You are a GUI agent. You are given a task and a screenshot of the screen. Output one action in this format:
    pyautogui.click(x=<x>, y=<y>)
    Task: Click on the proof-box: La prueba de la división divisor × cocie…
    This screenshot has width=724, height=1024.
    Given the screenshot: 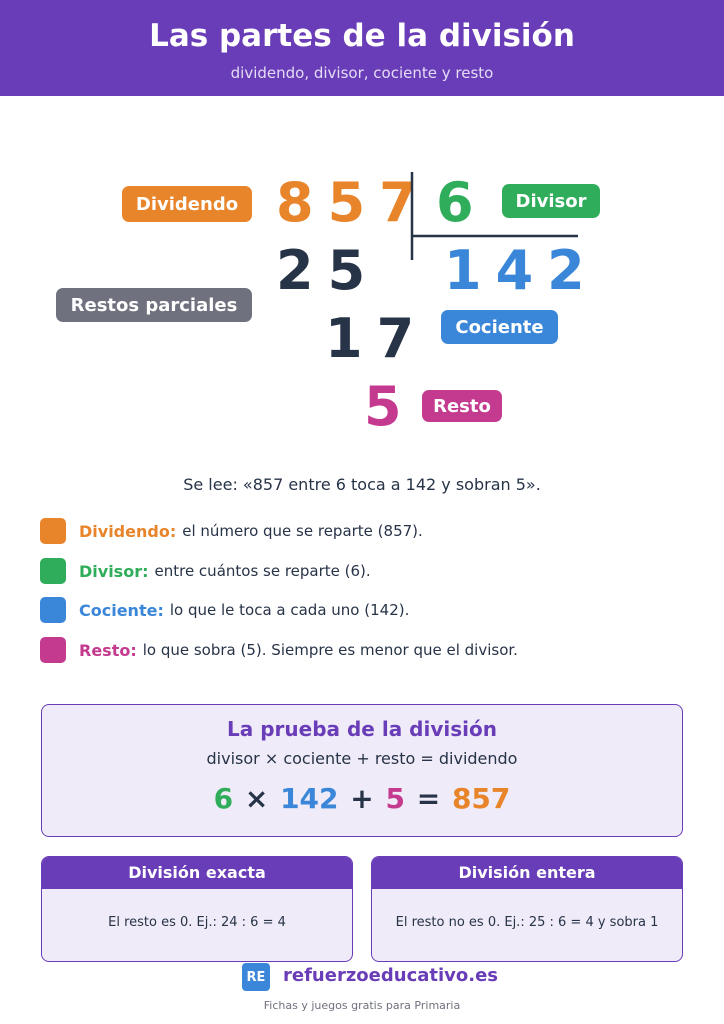 What is the action you would take?
    pyautogui.click(x=362, y=770)
    